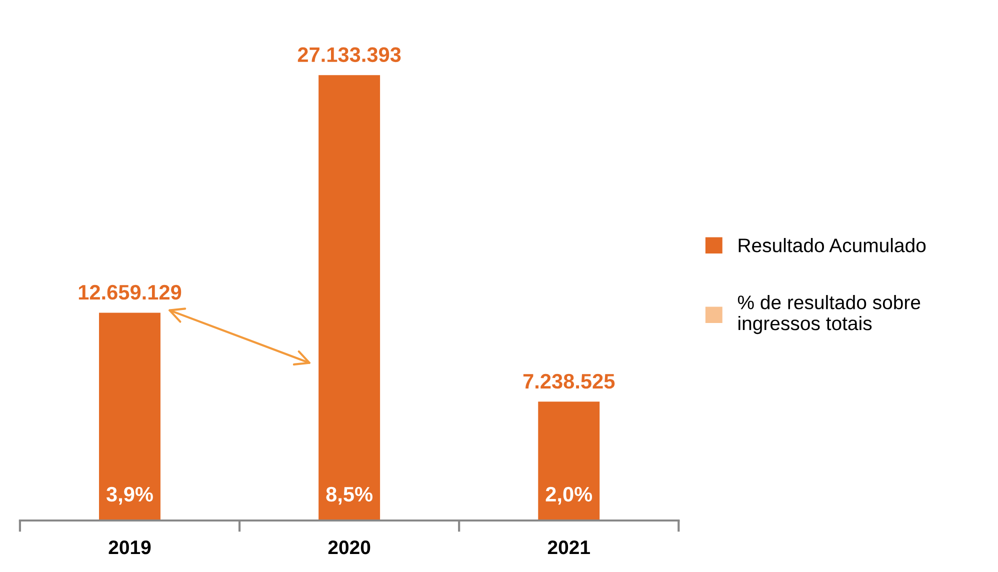  Describe the element at coordinates (829, 314) in the screenshot. I see `legend-label: % de resultado sobre ingressos totais` at that location.